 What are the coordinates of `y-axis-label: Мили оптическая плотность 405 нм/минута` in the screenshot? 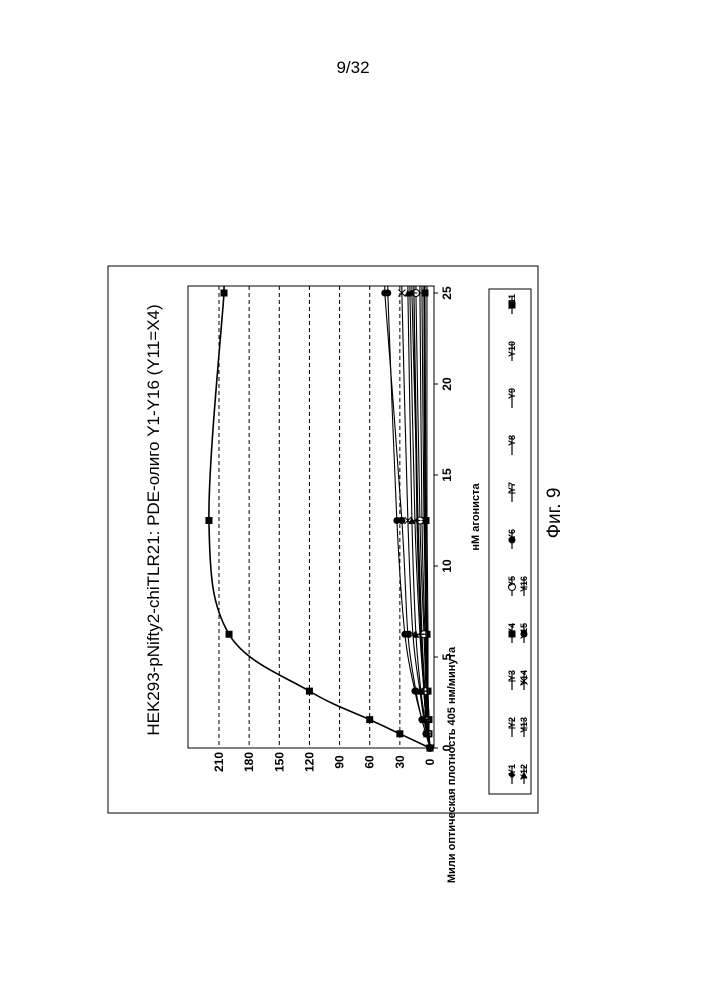 It's located at (452, 764).